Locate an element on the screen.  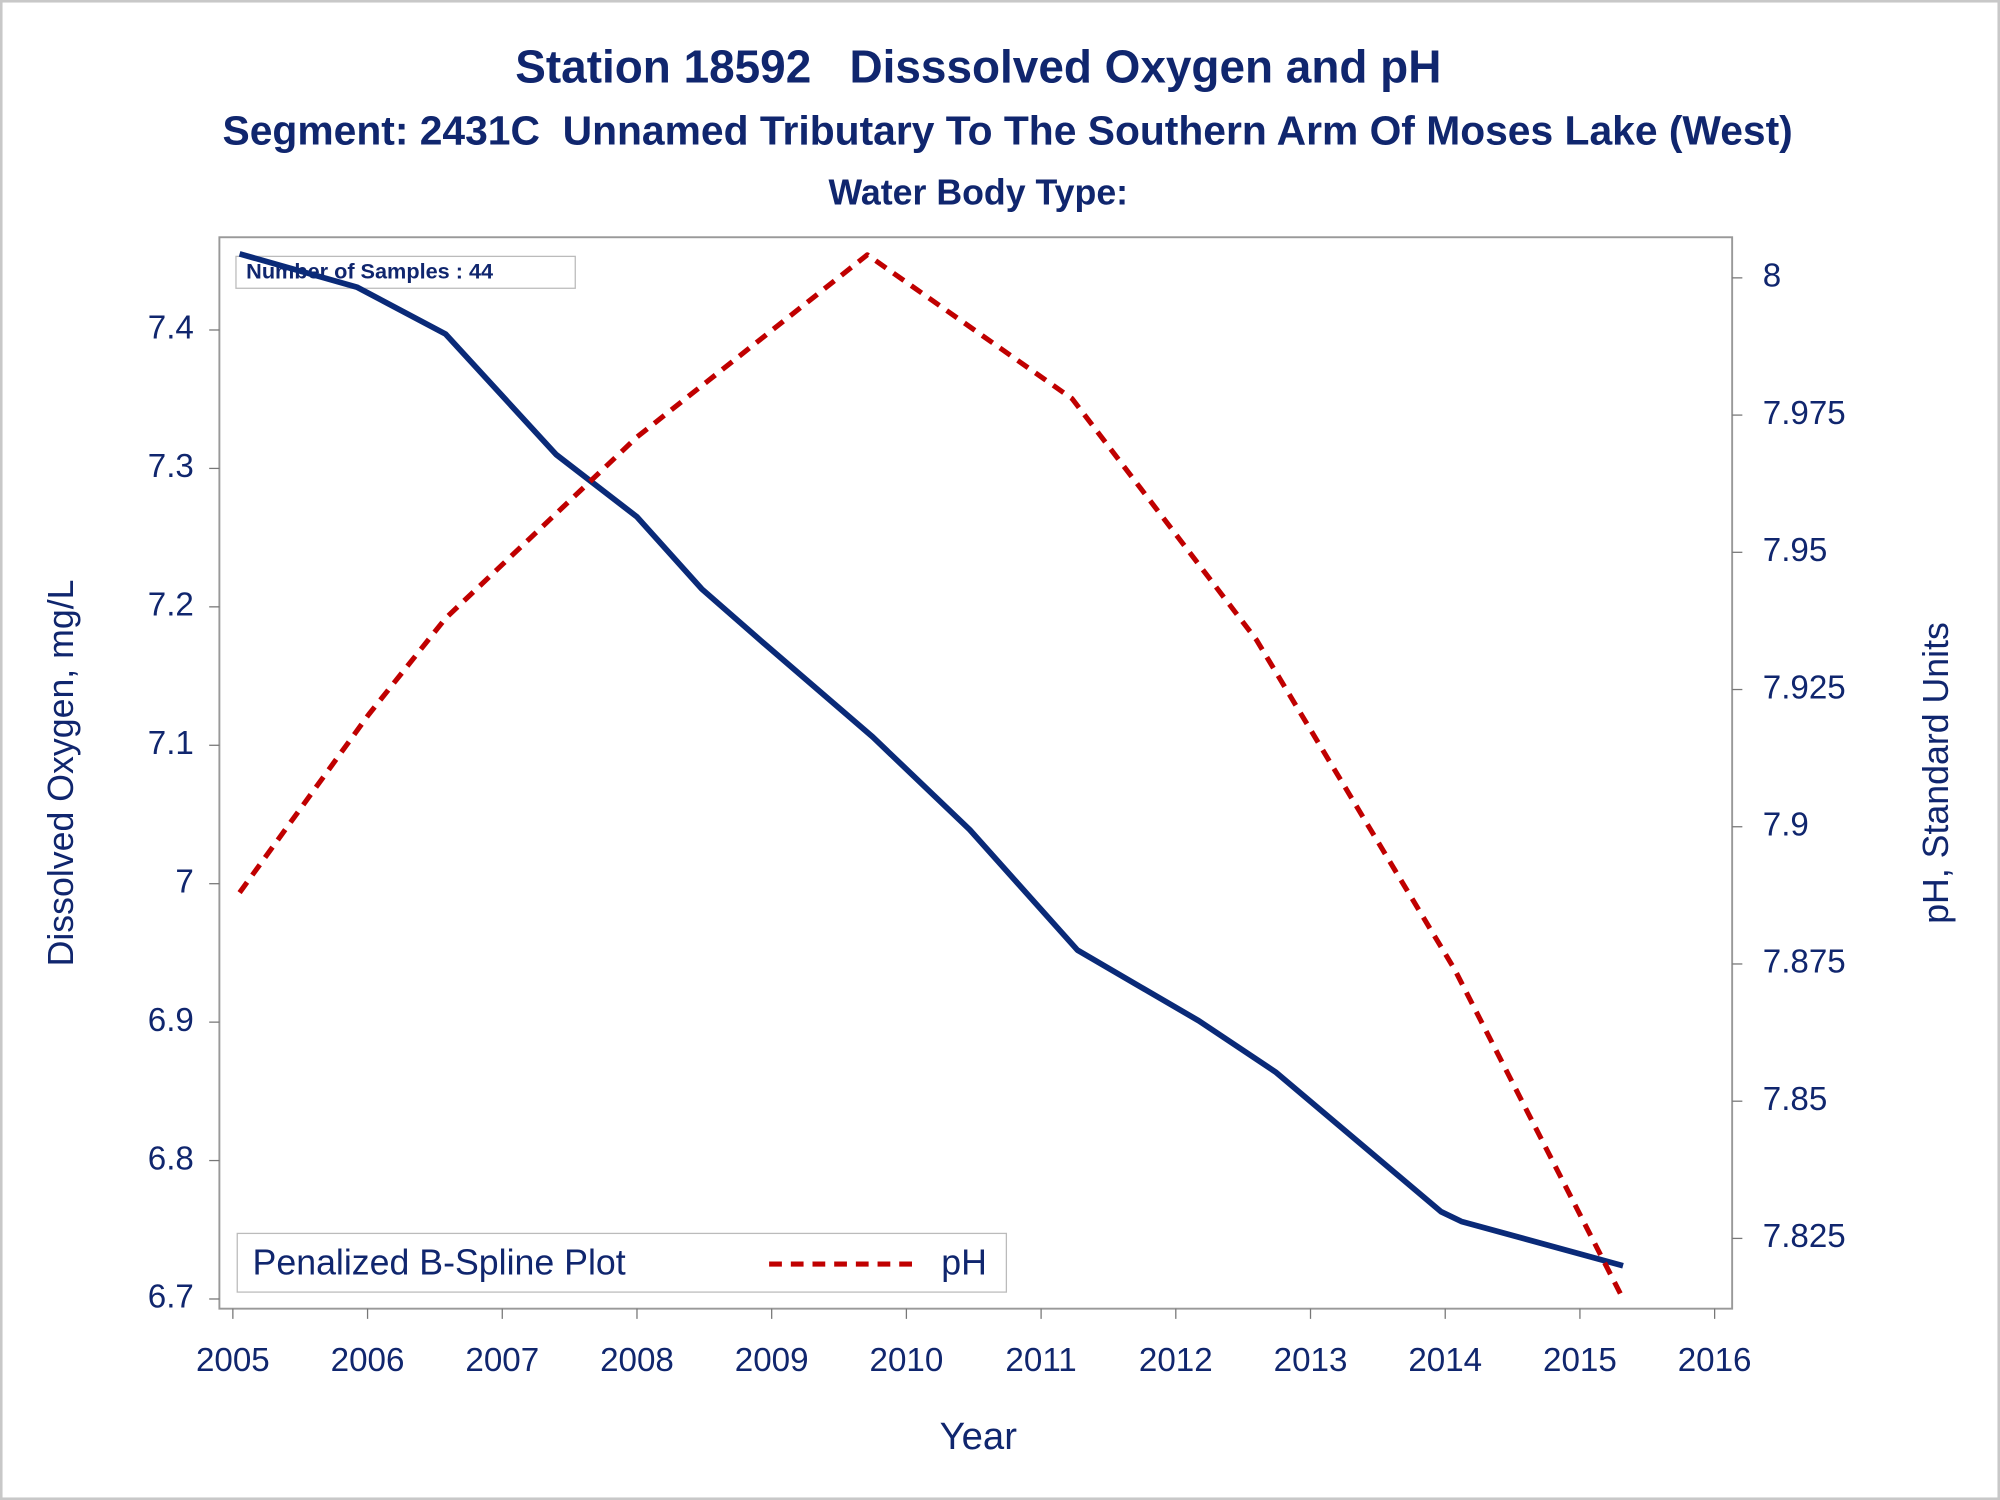
y-tick-label: 6.8 is located at coordinates (171, 1158).